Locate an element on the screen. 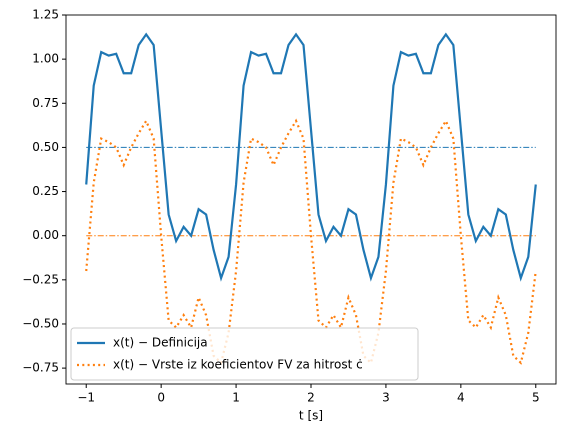 This screenshot has height=440, width=568. y-tick-label: −0.25 is located at coordinates (40, 279).